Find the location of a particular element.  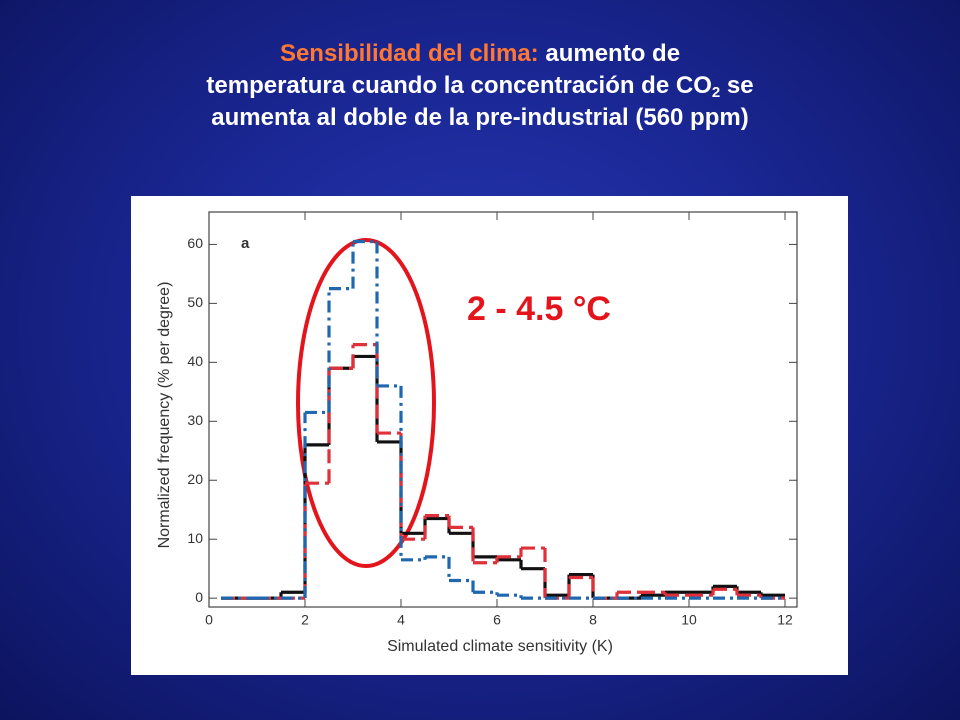

x-tick-label: 2 is located at coordinates (305, 620).